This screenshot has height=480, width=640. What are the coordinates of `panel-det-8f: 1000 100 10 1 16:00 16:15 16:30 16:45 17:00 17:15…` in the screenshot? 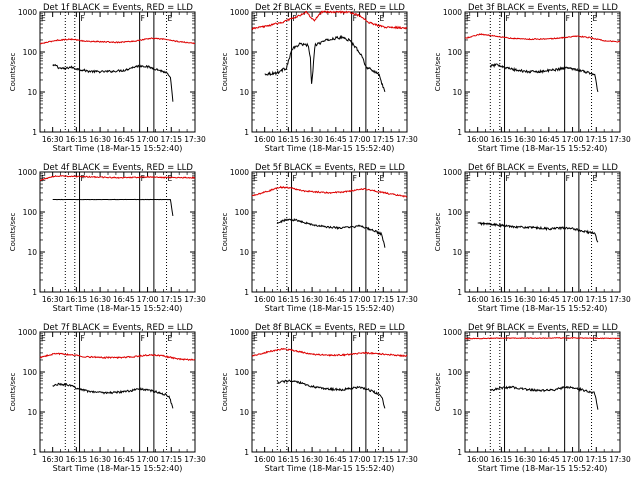 It's located at (319, 398).